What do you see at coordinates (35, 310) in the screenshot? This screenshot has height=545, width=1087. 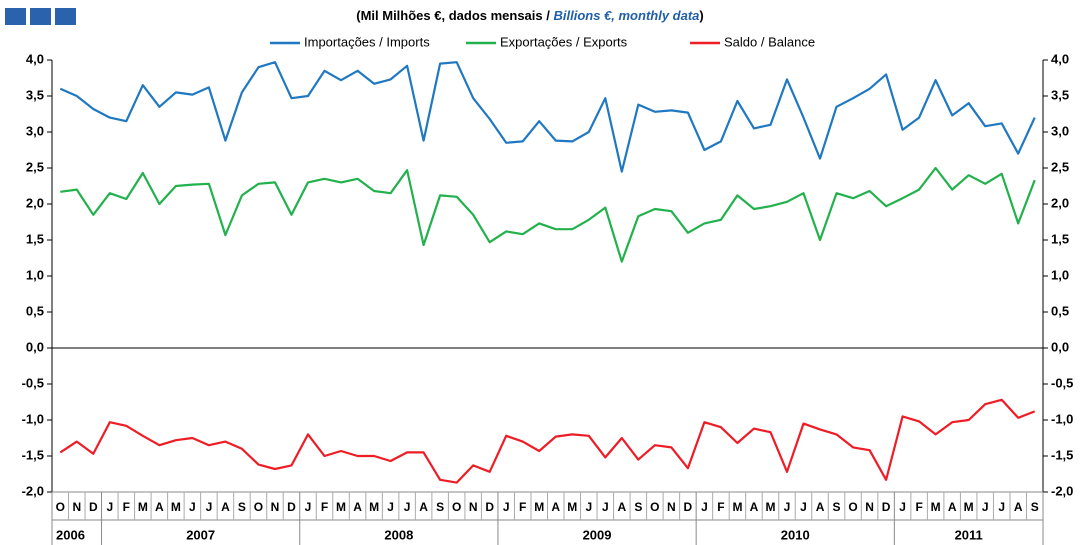 I see `y-tick-label: 0,5` at bounding box center [35, 310].